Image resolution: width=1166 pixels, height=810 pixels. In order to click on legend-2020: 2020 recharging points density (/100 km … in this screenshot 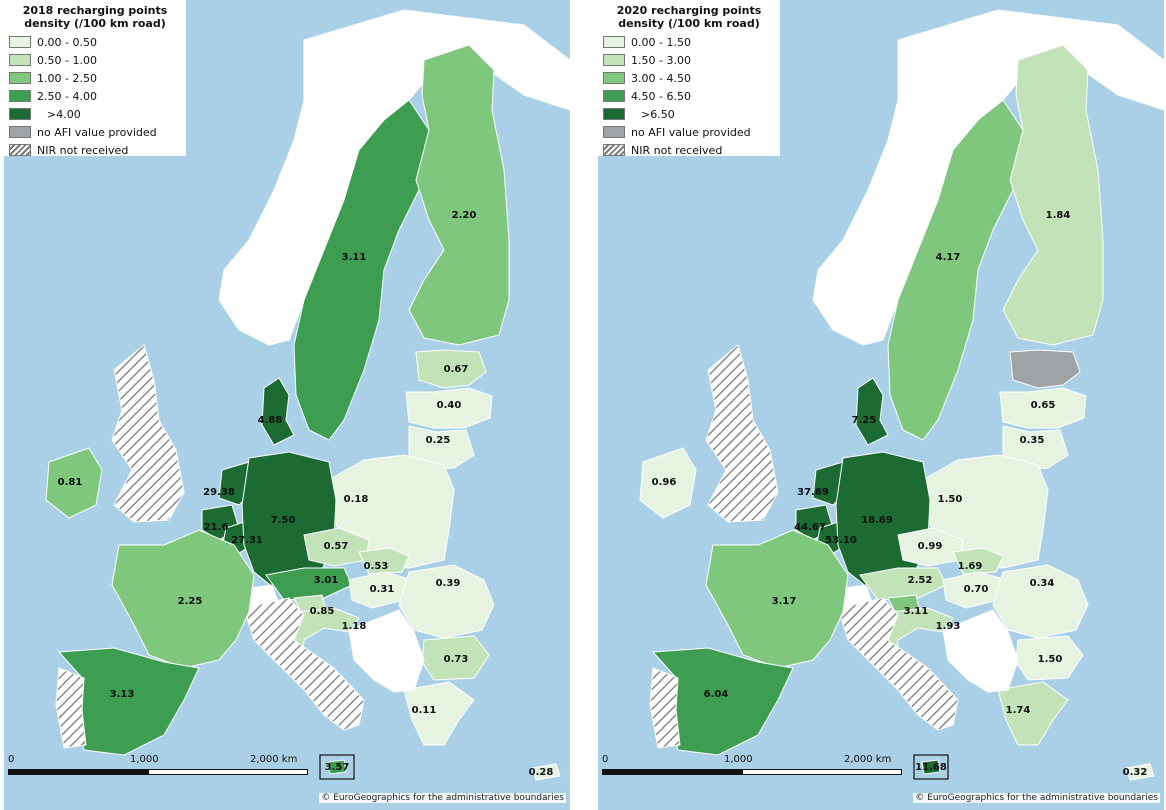, I will do `click(689, 79)`.